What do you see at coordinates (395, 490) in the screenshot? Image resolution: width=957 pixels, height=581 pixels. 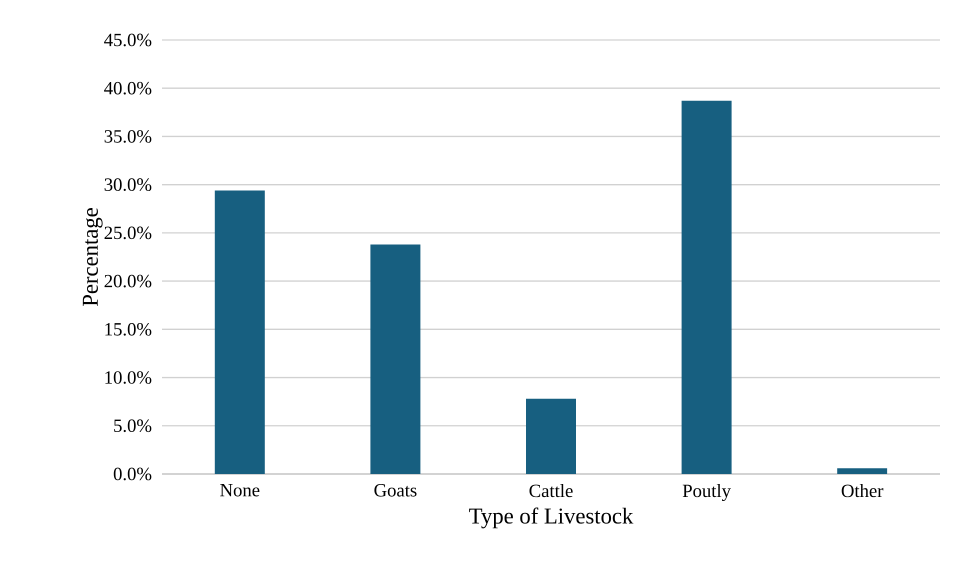 I see `x-tick-label: Goats` at bounding box center [395, 490].